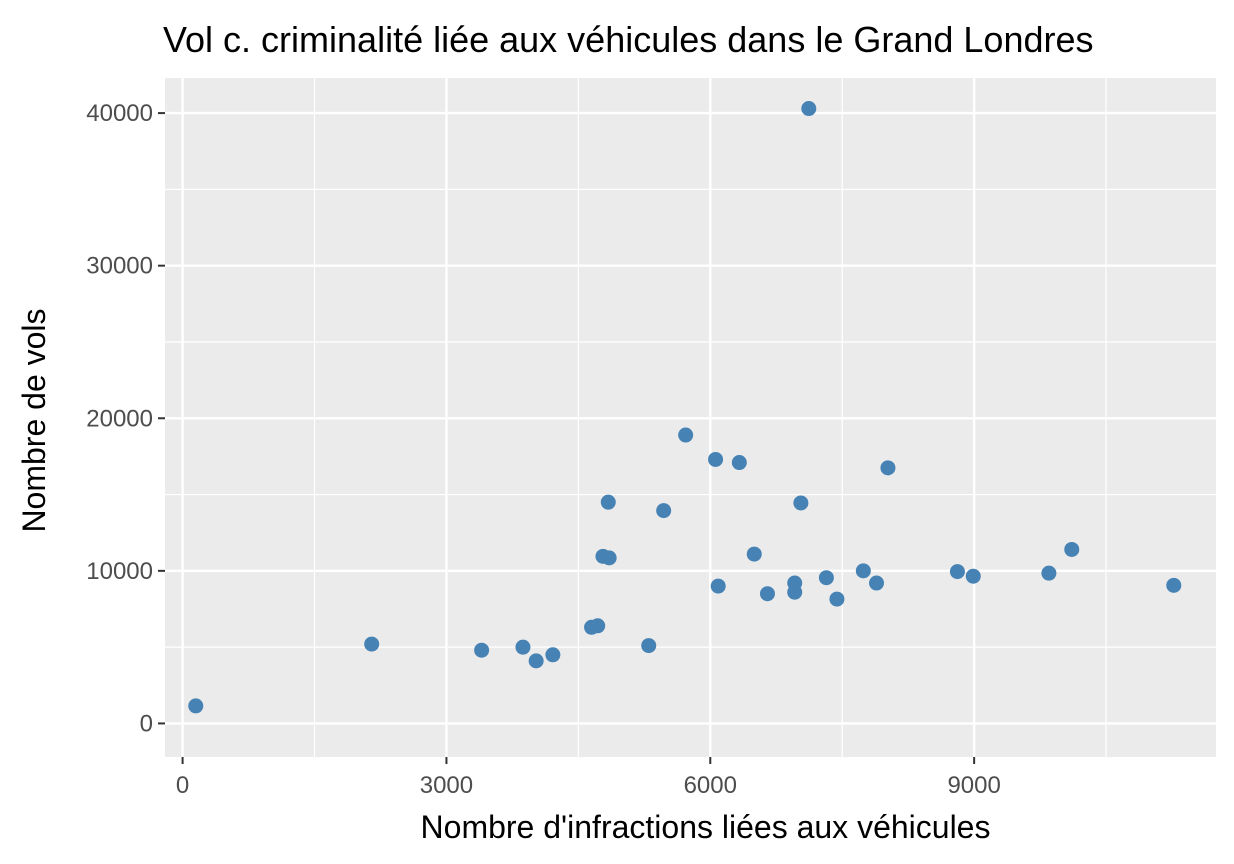 The width and height of the screenshot is (1234, 864). Describe the element at coordinates (710, 785) in the screenshot. I see `x-tick-label: 6000` at that location.